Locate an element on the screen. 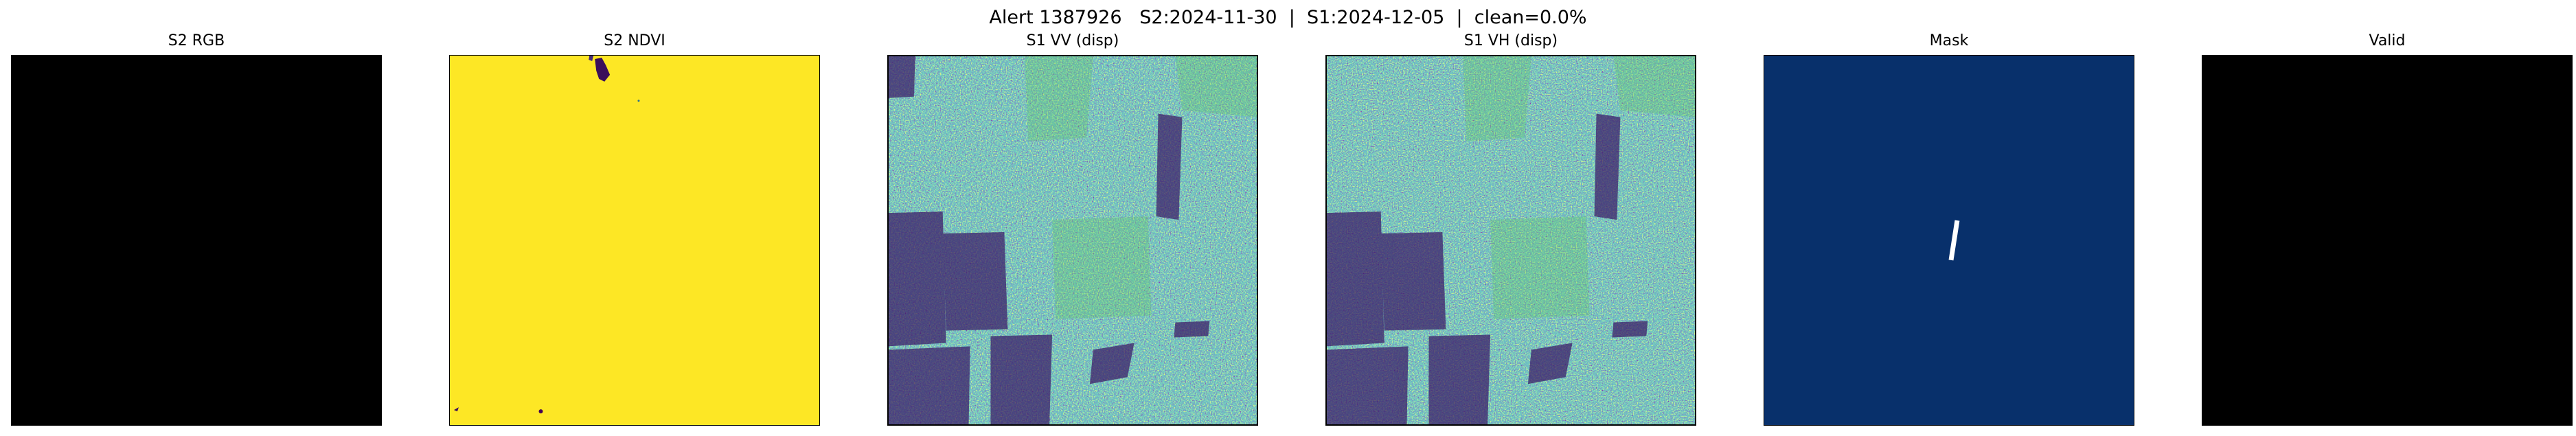 The width and height of the screenshot is (2576, 436). valid-image is located at coordinates (2387, 241).